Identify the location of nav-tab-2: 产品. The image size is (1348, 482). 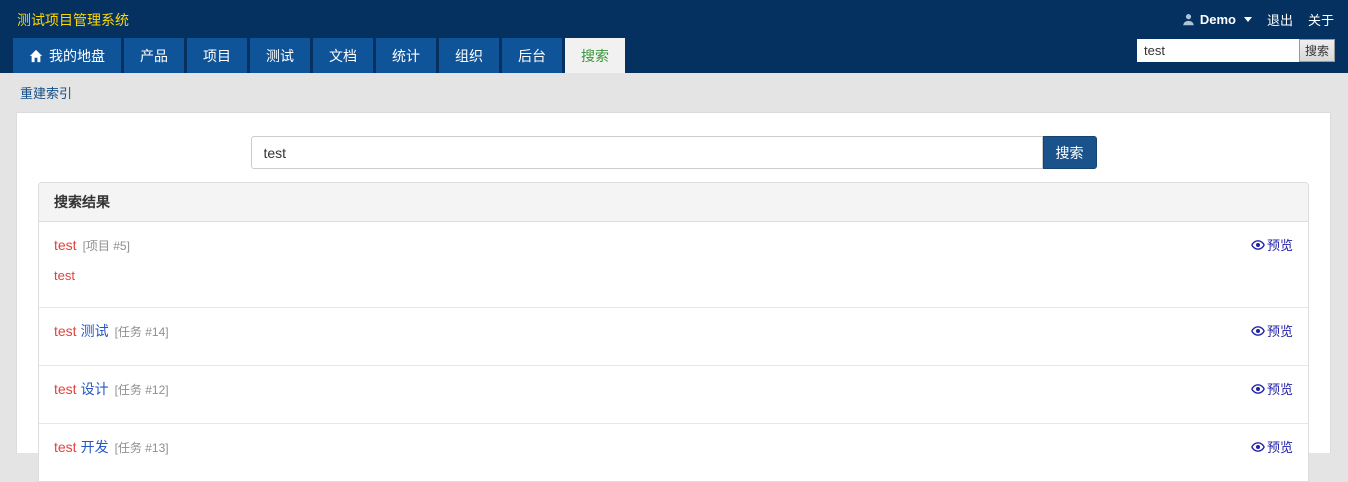
(154, 55).